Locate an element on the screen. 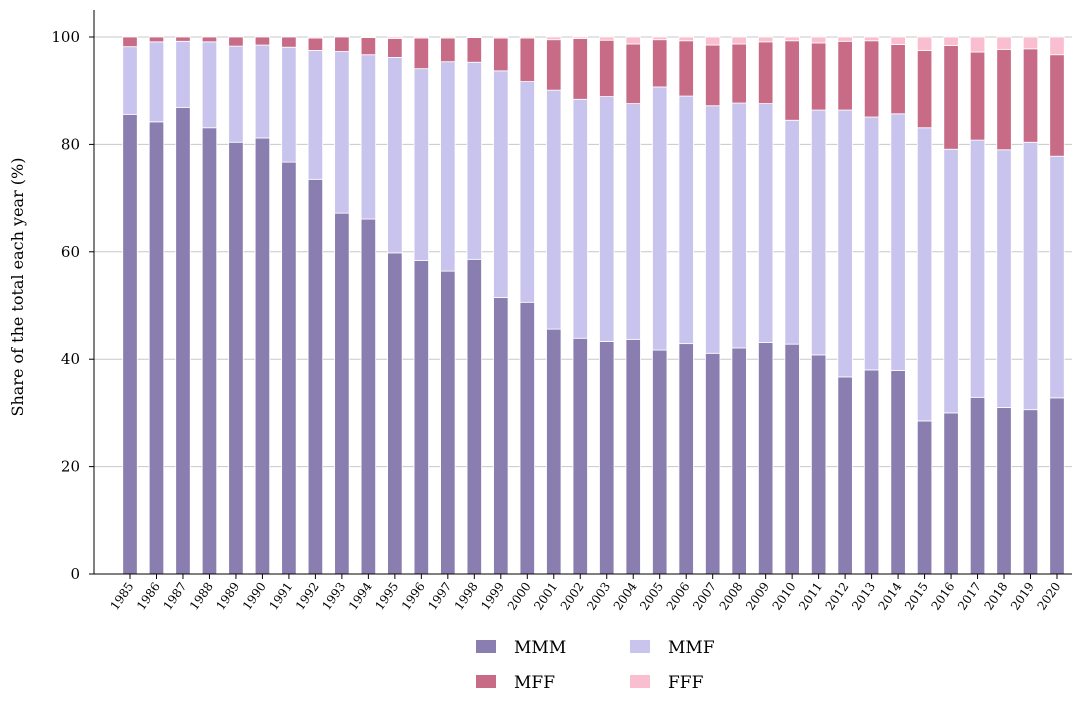 This screenshot has width=1091, height=708. bar-segment-mmf-1998 is located at coordinates (474, 160).